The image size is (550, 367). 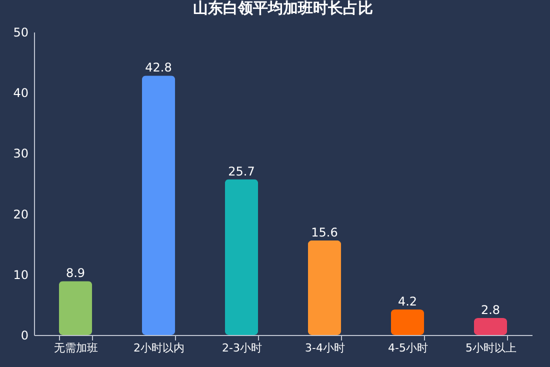 I want to click on data-label: 4.2, so click(x=408, y=301).